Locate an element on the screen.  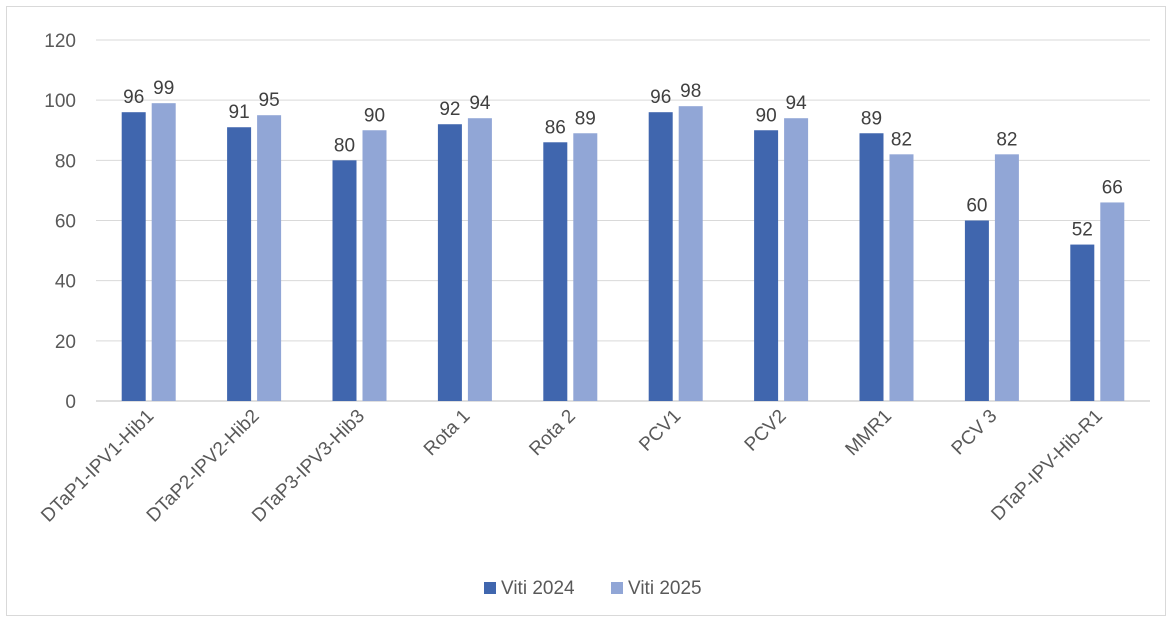
data-label: 99 is located at coordinates (163, 88).